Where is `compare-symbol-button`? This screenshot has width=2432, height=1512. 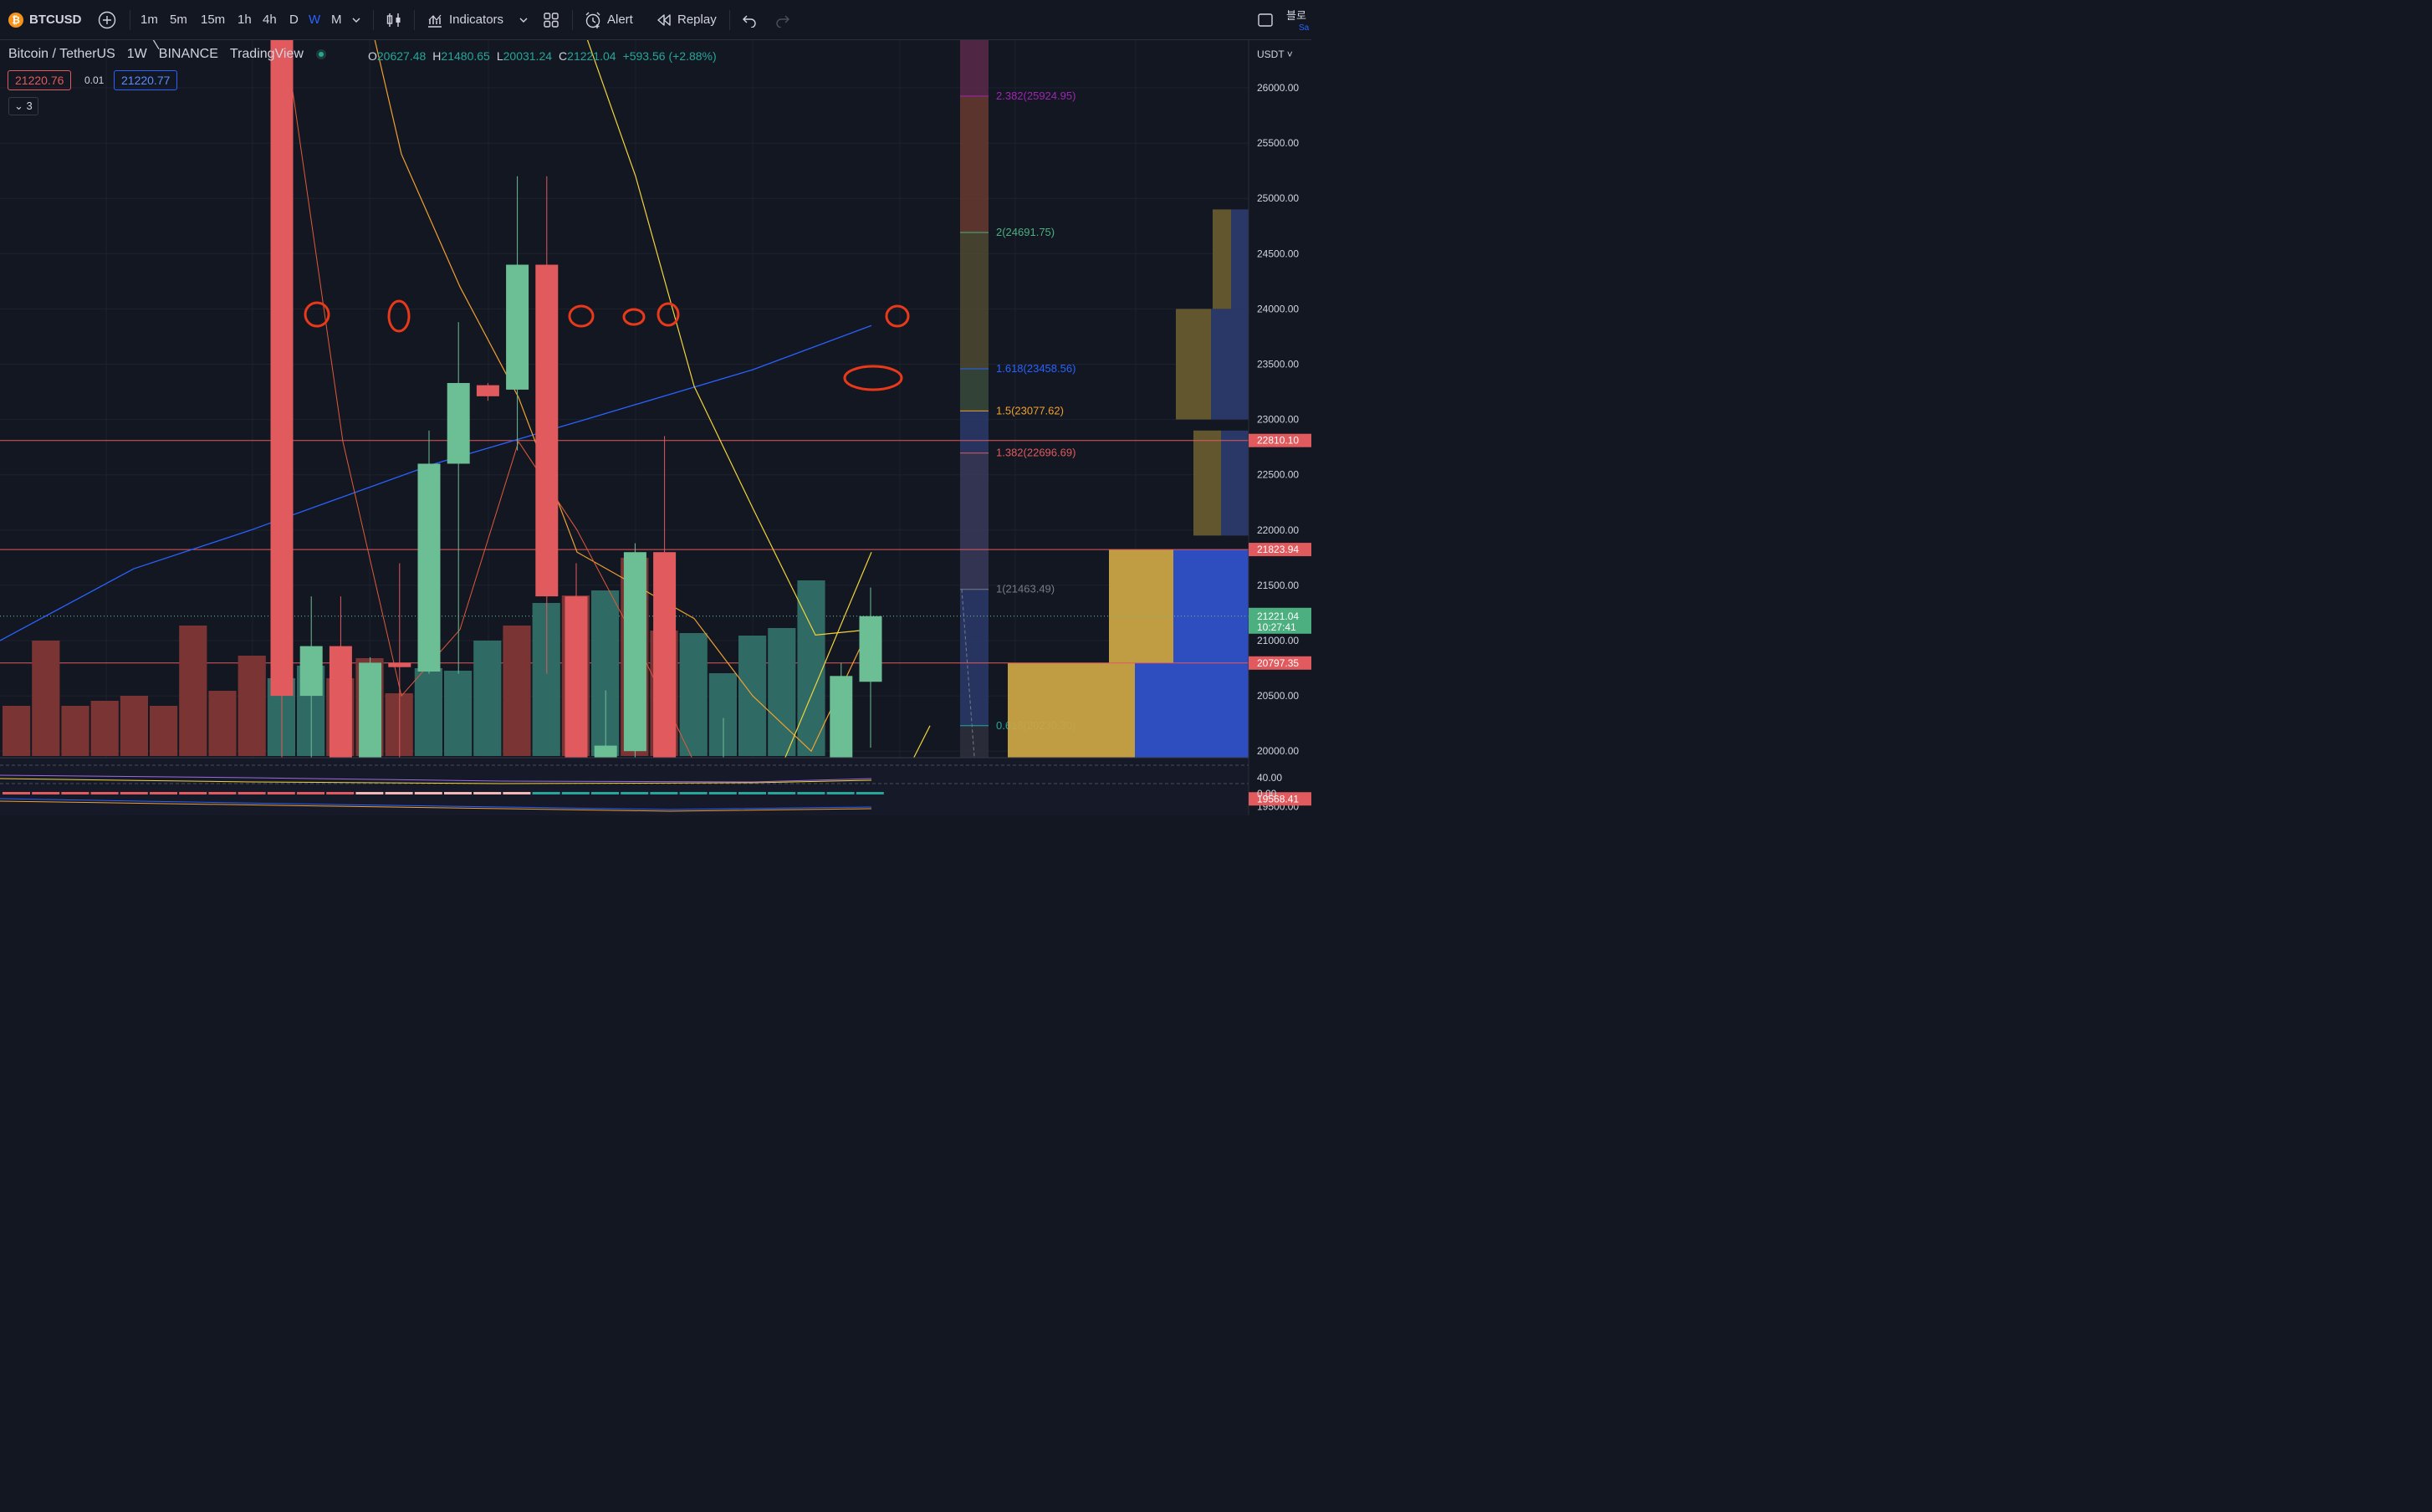 compare-symbol-button is located at coordinates (107, 19).